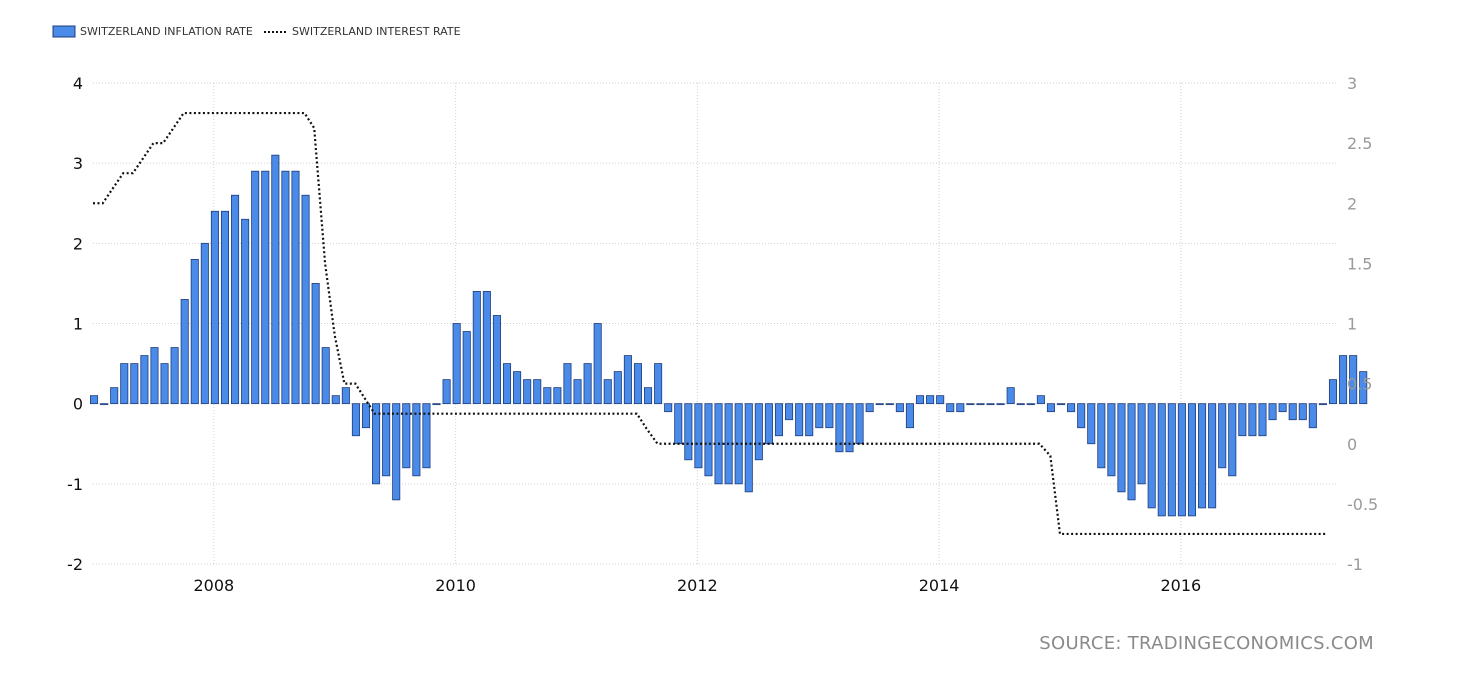 Image resolution: width=1460 pixels, height=680 pixels. Describe the element at coordinates (75, 484) in the screenshot. I see `left-axis-tick-label: -1` at that location.